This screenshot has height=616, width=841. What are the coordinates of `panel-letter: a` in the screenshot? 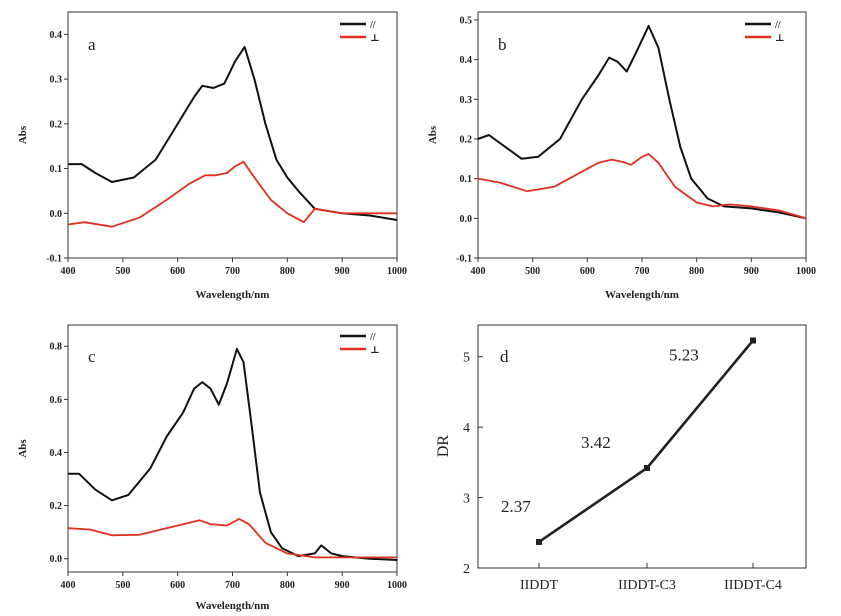 It's located at (92, 44).